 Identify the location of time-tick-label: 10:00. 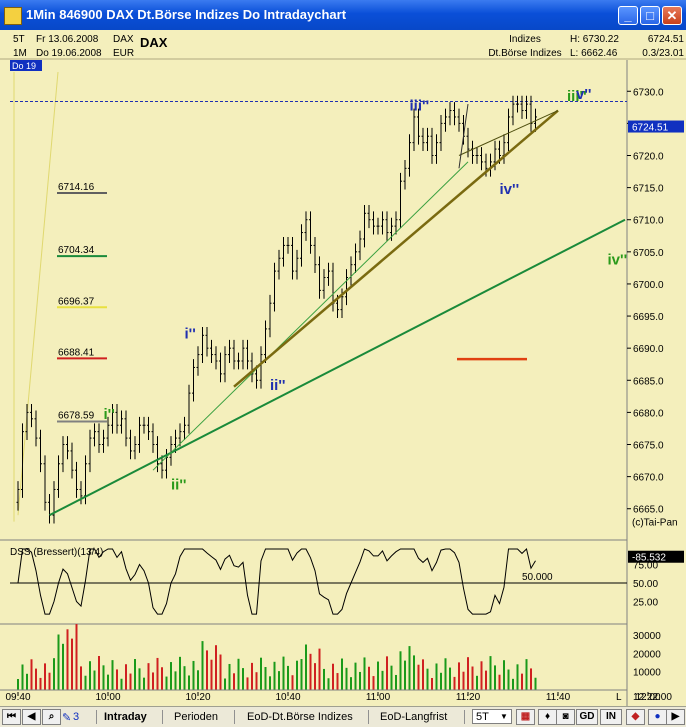
(107, 697).